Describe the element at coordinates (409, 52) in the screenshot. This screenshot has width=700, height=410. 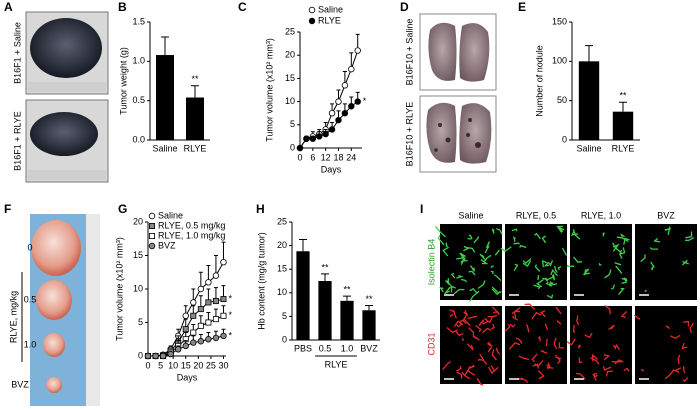
I see `photo-label: B16F10 + Saline` at that location.